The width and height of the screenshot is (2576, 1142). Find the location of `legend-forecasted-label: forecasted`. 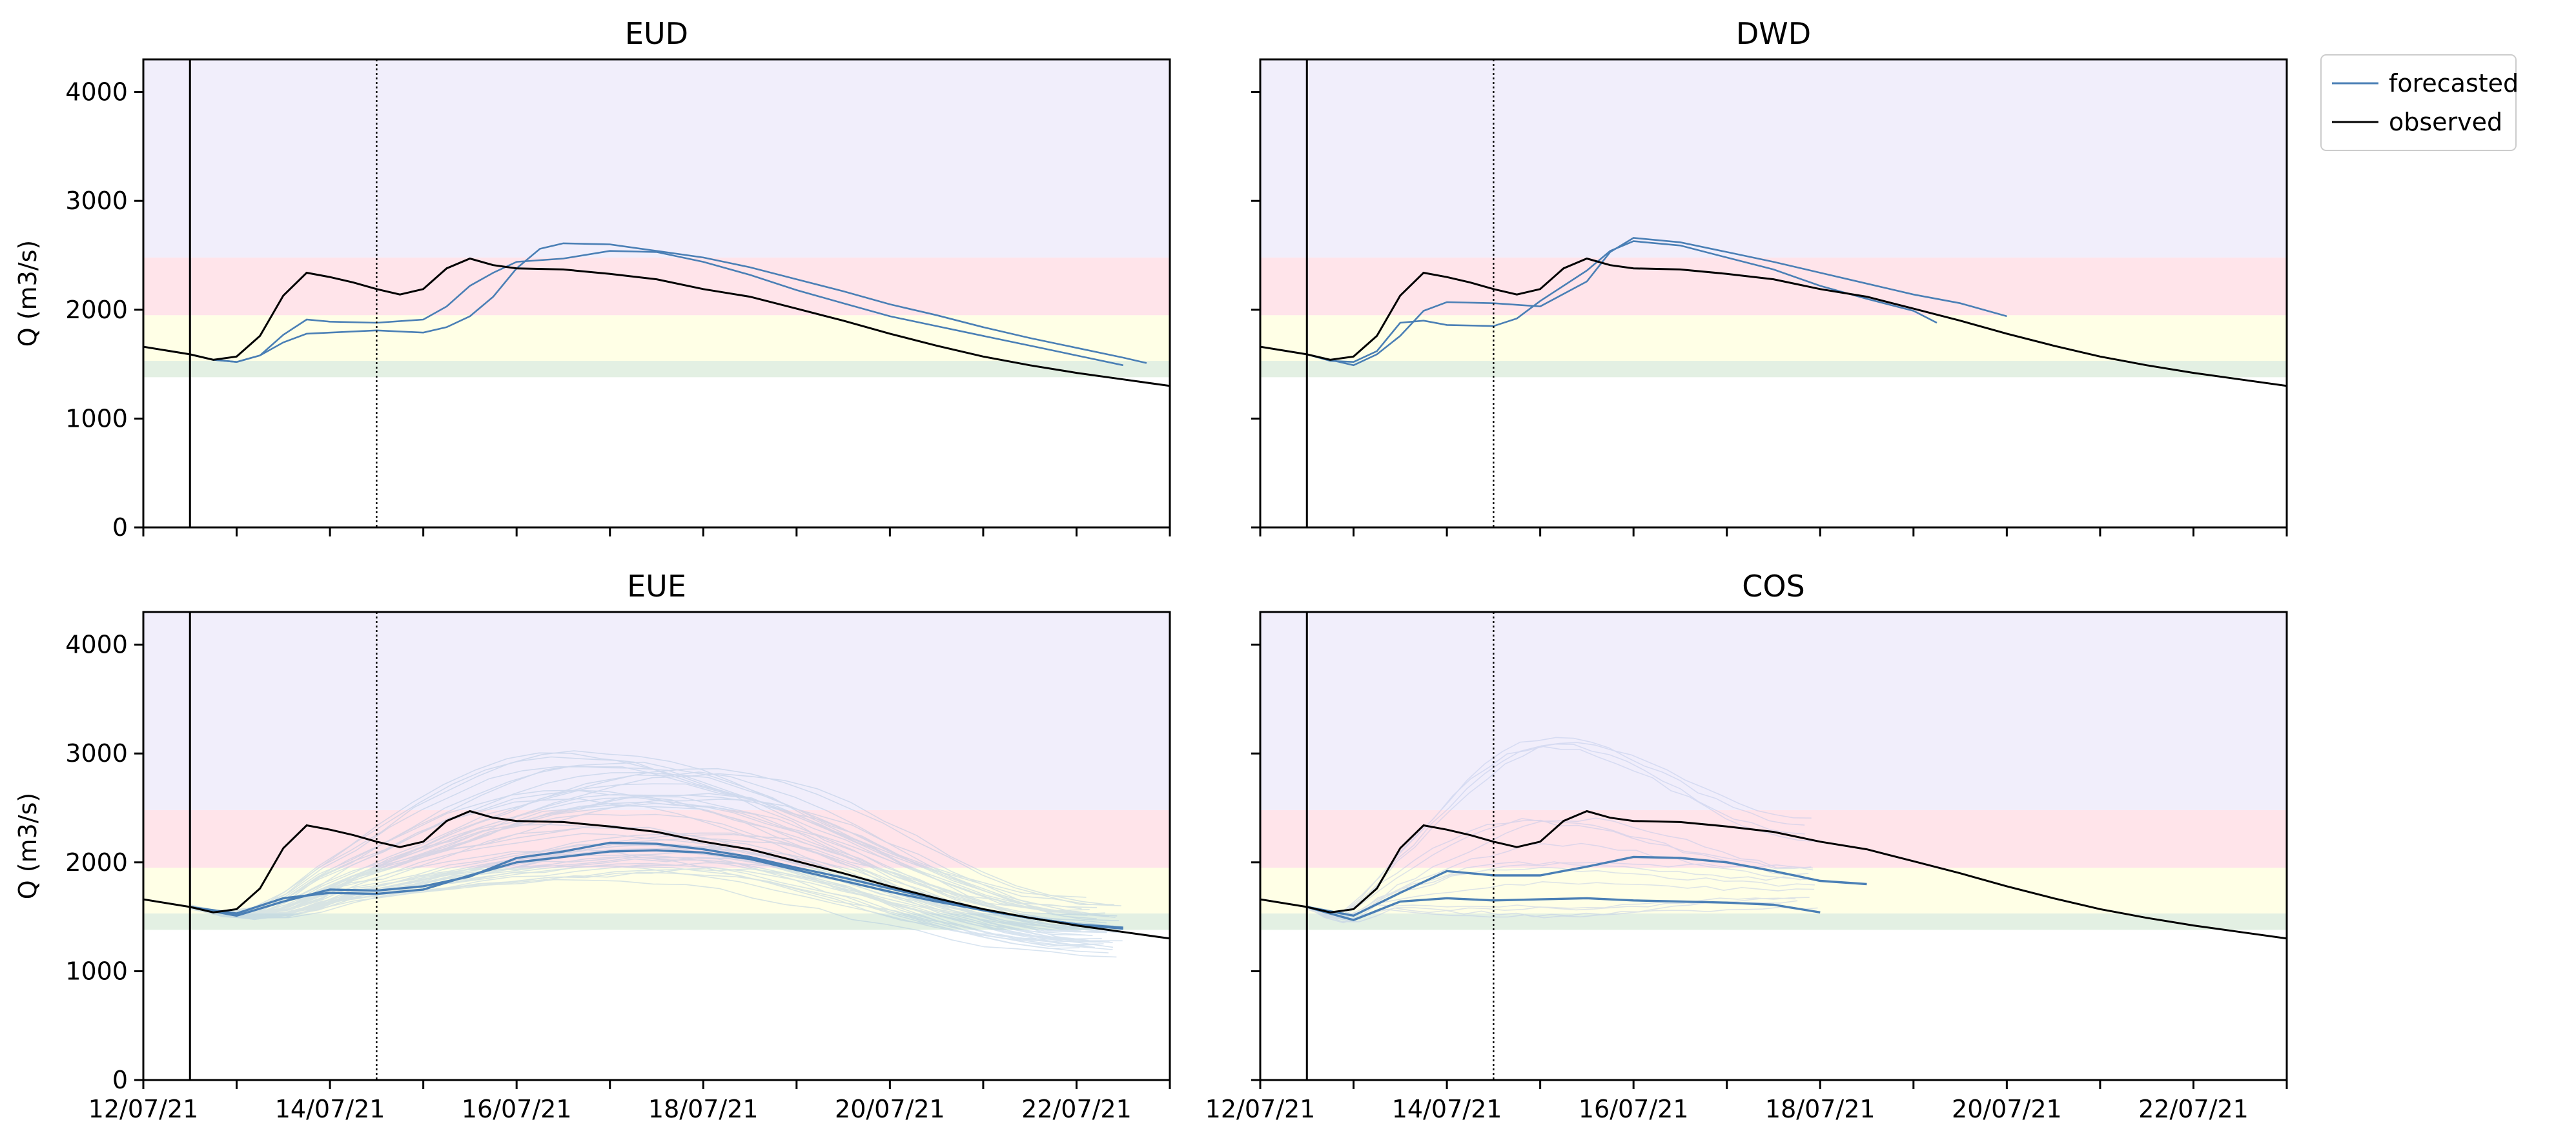

legend-forecasted-label: forecasted is located at coordinates (2454, 83).